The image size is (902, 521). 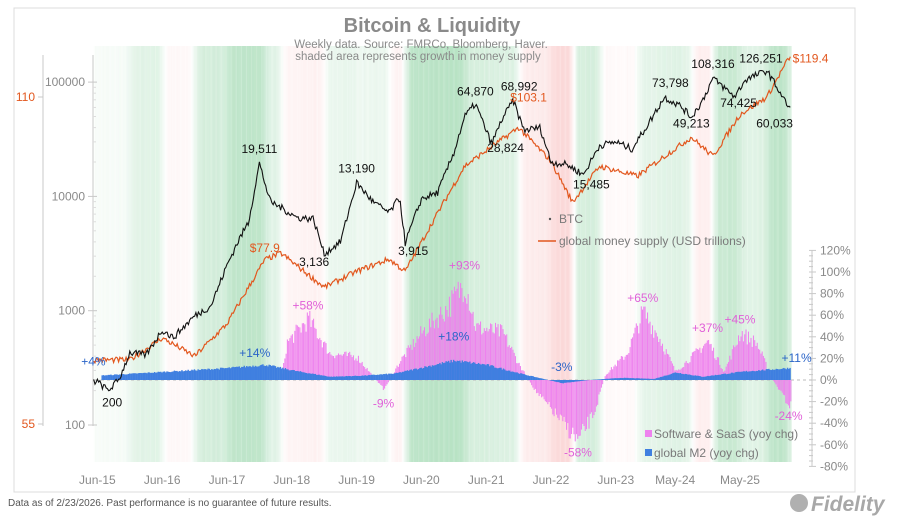 What do you see at coordinates (706, 453) in the screenshot?
I see `legend-global-m2-label: global M2 (yoy chg)` at bounding box center [706, 453].